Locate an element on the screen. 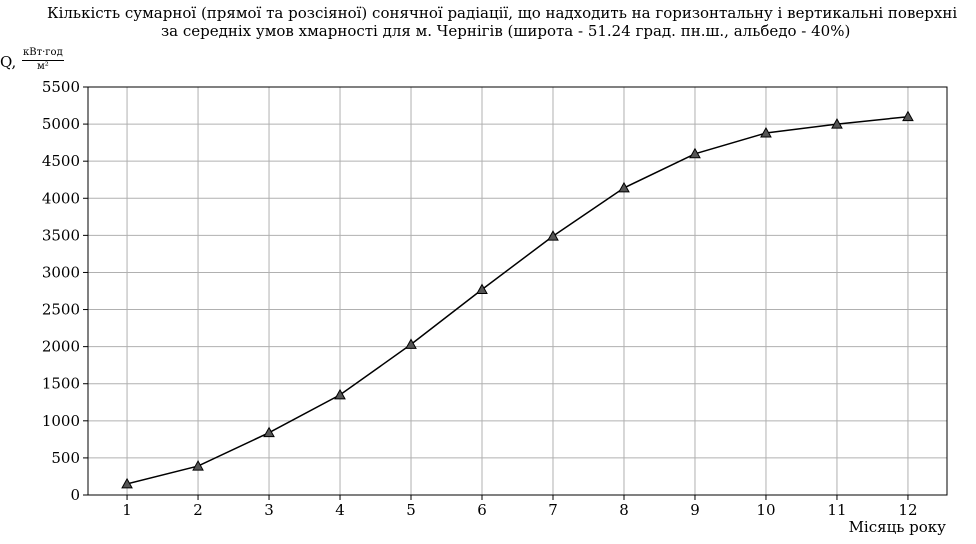 The image size is (976, 544). y-tick-label: 1500 is located at coordinates (61, 384).